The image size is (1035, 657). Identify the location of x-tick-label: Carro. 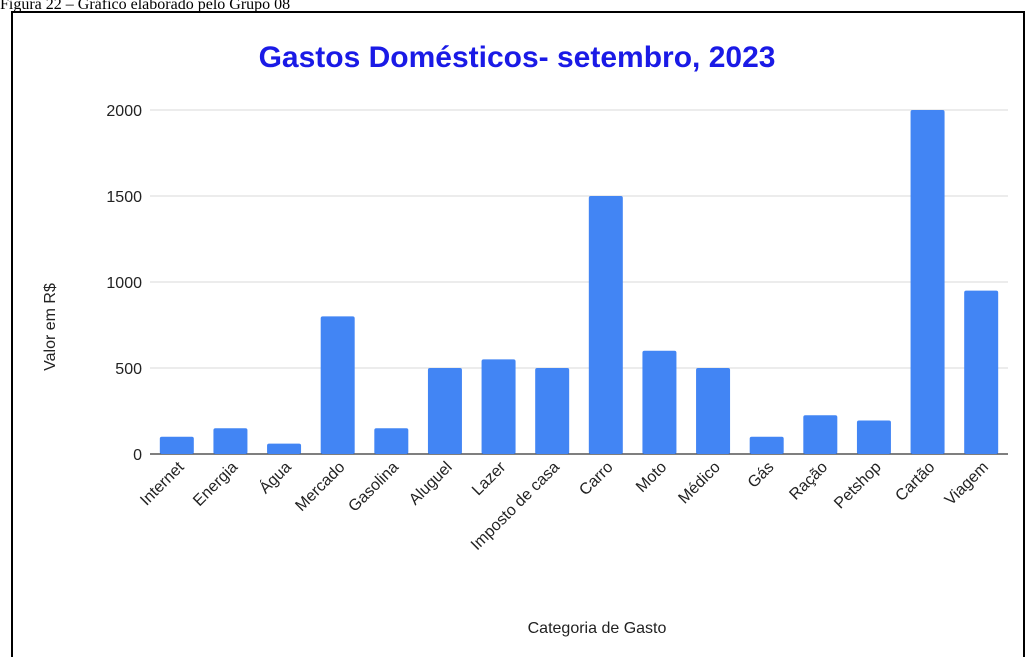
(596, 479).